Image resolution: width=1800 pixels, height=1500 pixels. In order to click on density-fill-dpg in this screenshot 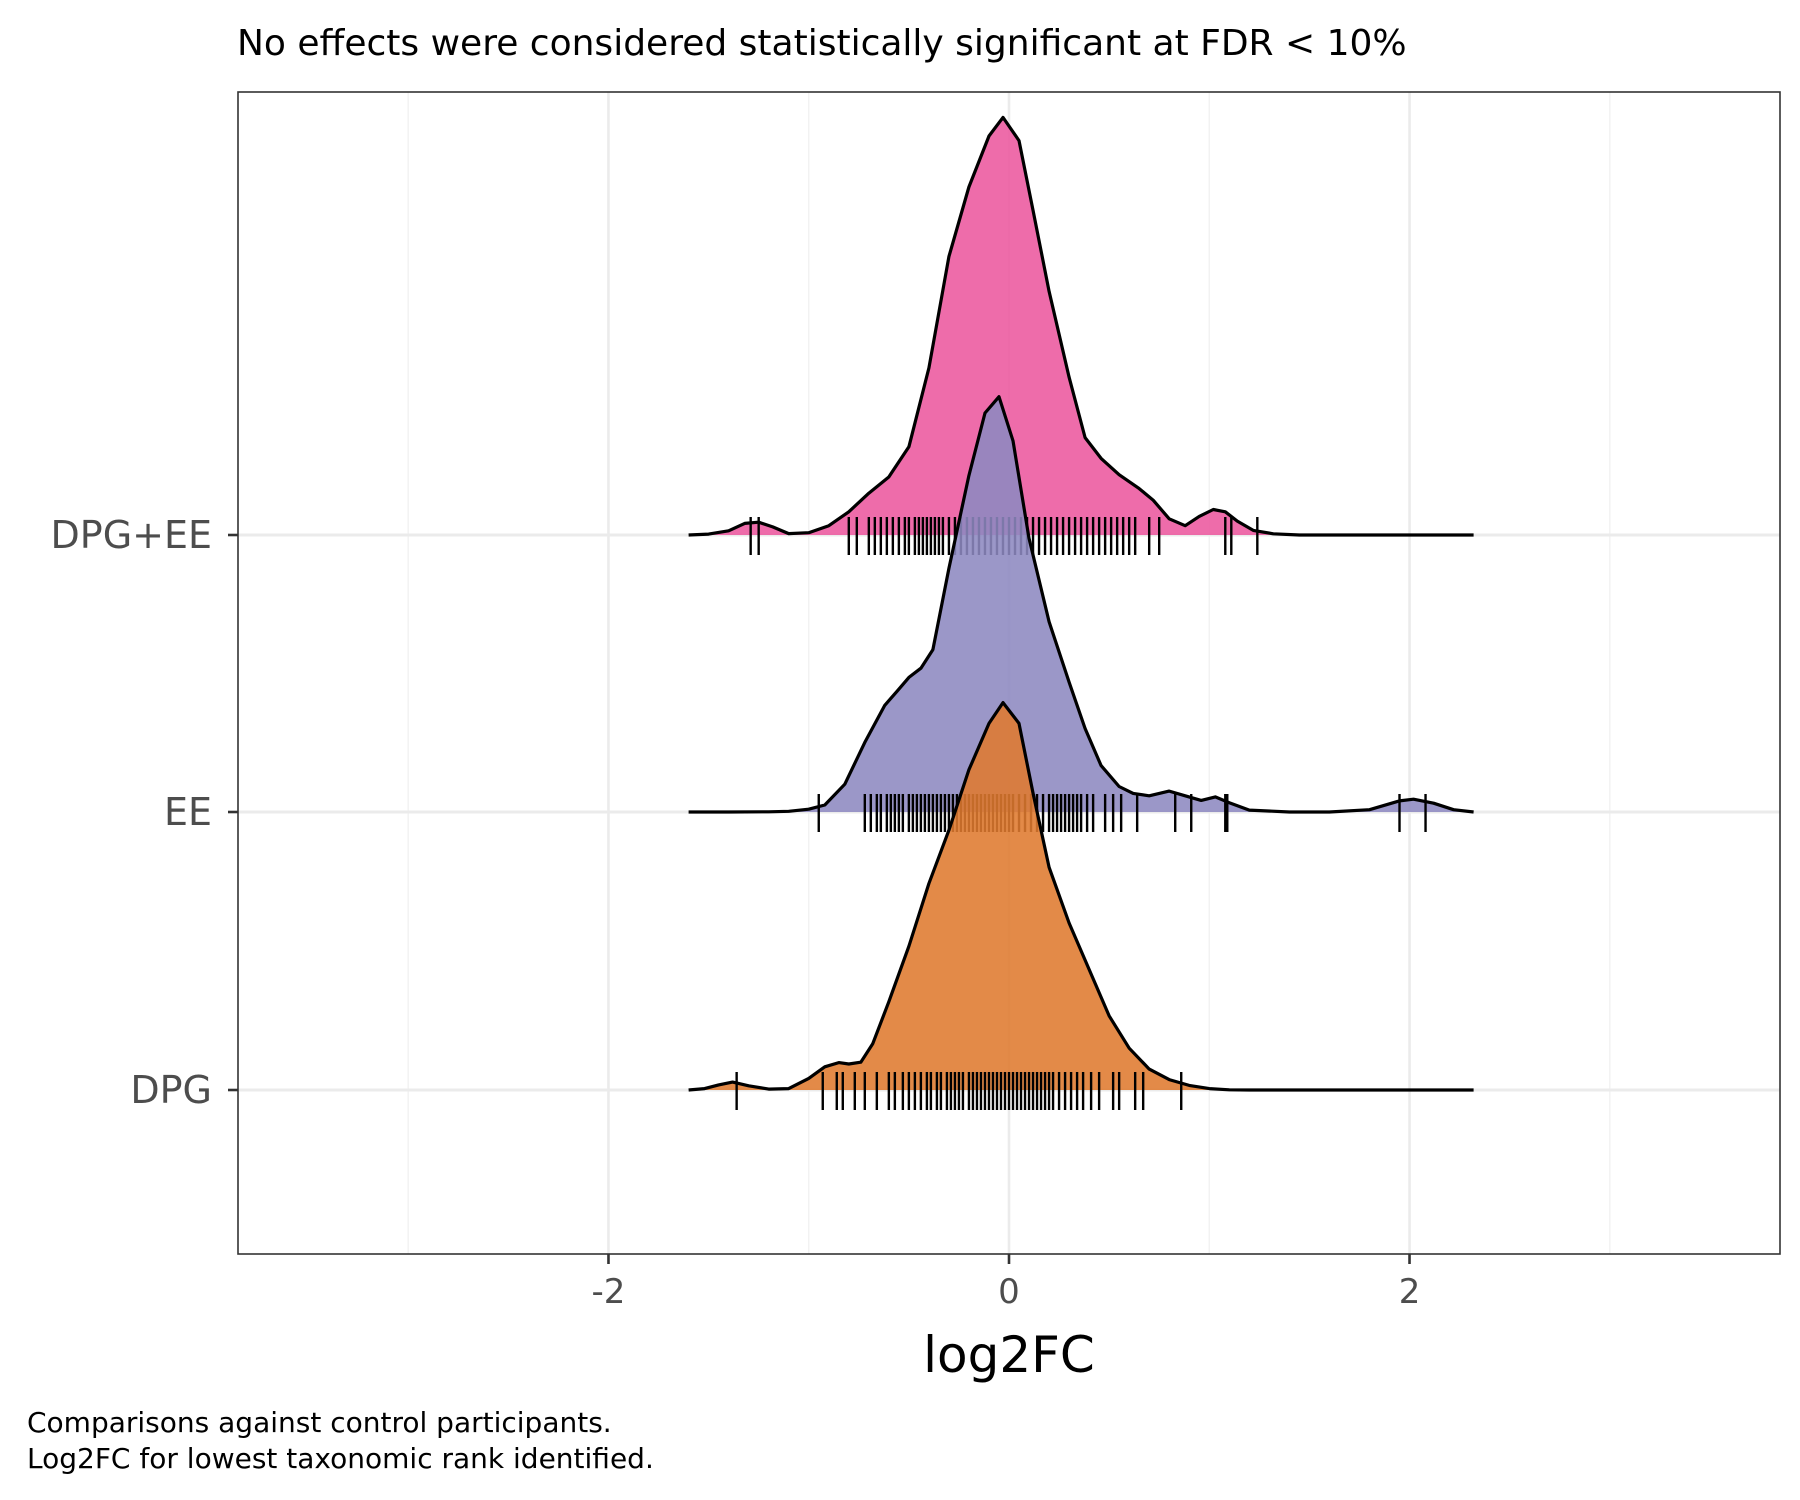, I will do `click(1081, 896)`.